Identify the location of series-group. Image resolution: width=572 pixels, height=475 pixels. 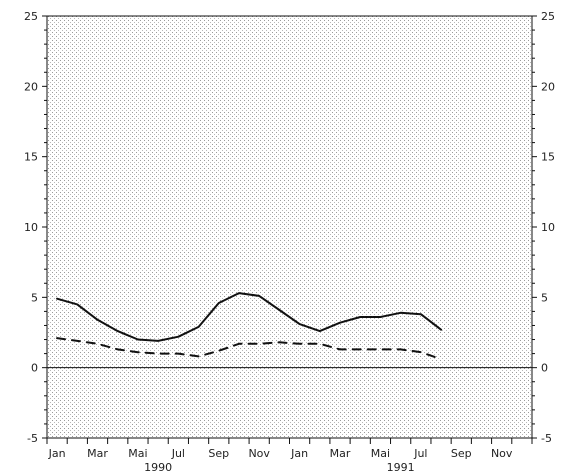
(249, 326).